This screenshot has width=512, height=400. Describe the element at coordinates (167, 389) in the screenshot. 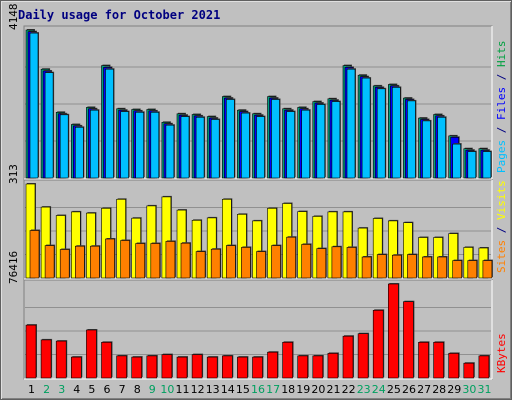

I see `x-tick-label: 10` at that location.